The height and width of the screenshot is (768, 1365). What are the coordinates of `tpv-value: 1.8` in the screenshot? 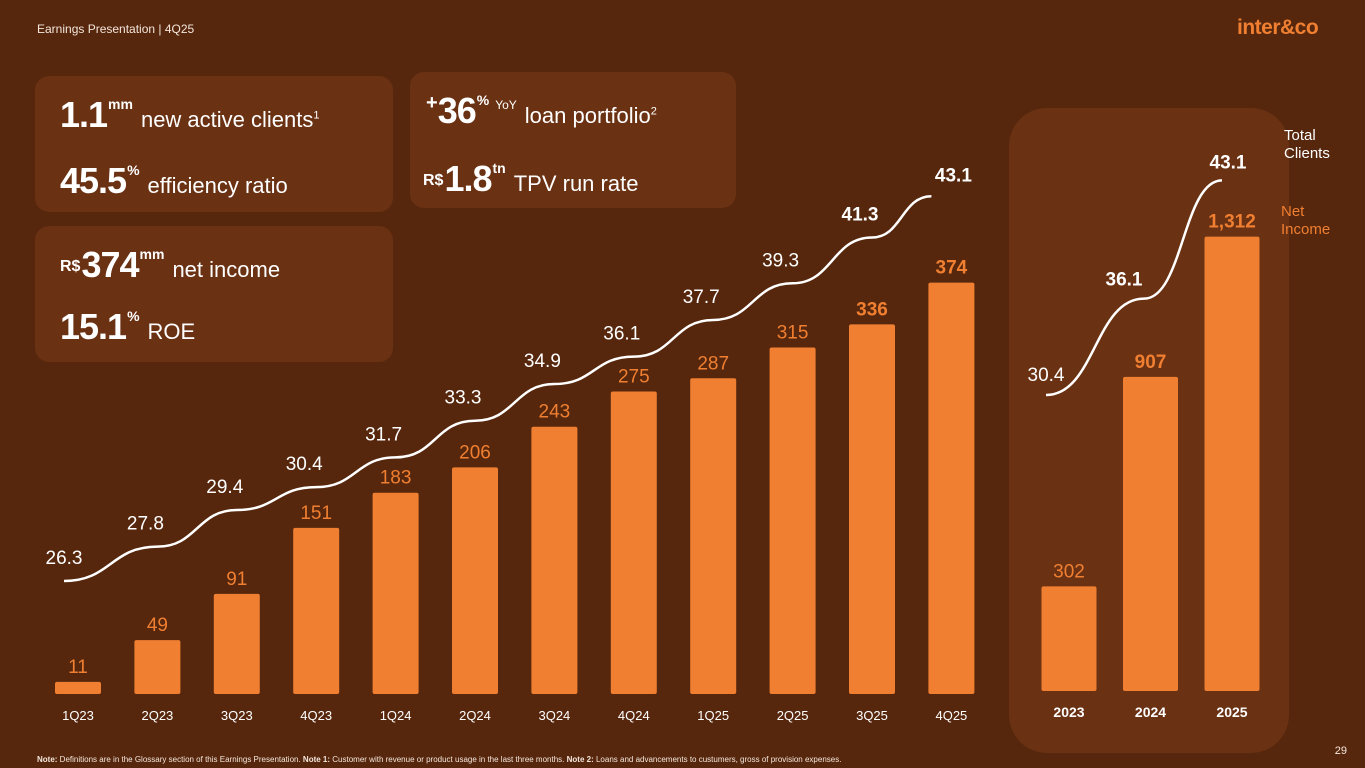 It's located at (468, 178).